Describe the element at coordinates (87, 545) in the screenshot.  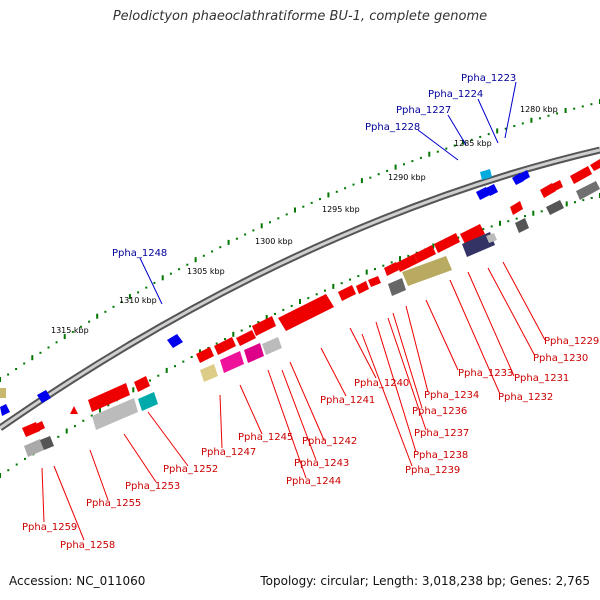
I see `gene-label: Ppha_1258` at that location.